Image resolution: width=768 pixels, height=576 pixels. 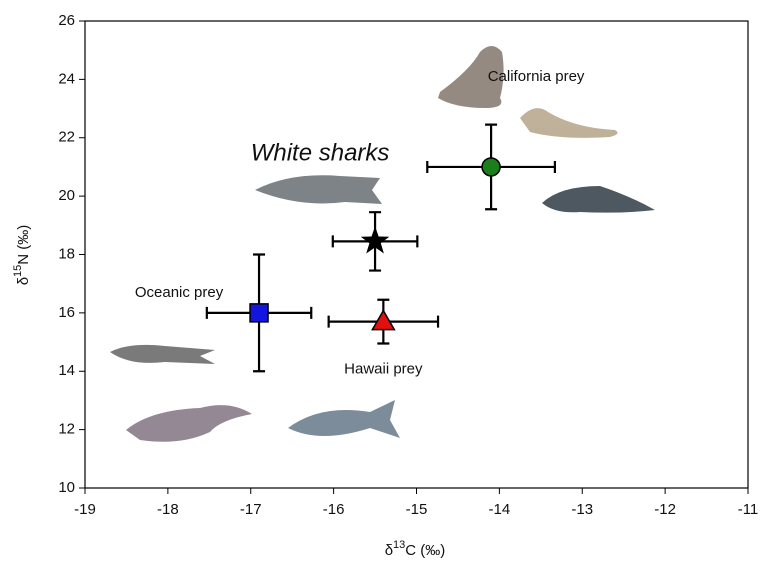 What do you see at coordinates (189, 423) in the screenshot?
I see `whale` at bounding box center [189, 423].